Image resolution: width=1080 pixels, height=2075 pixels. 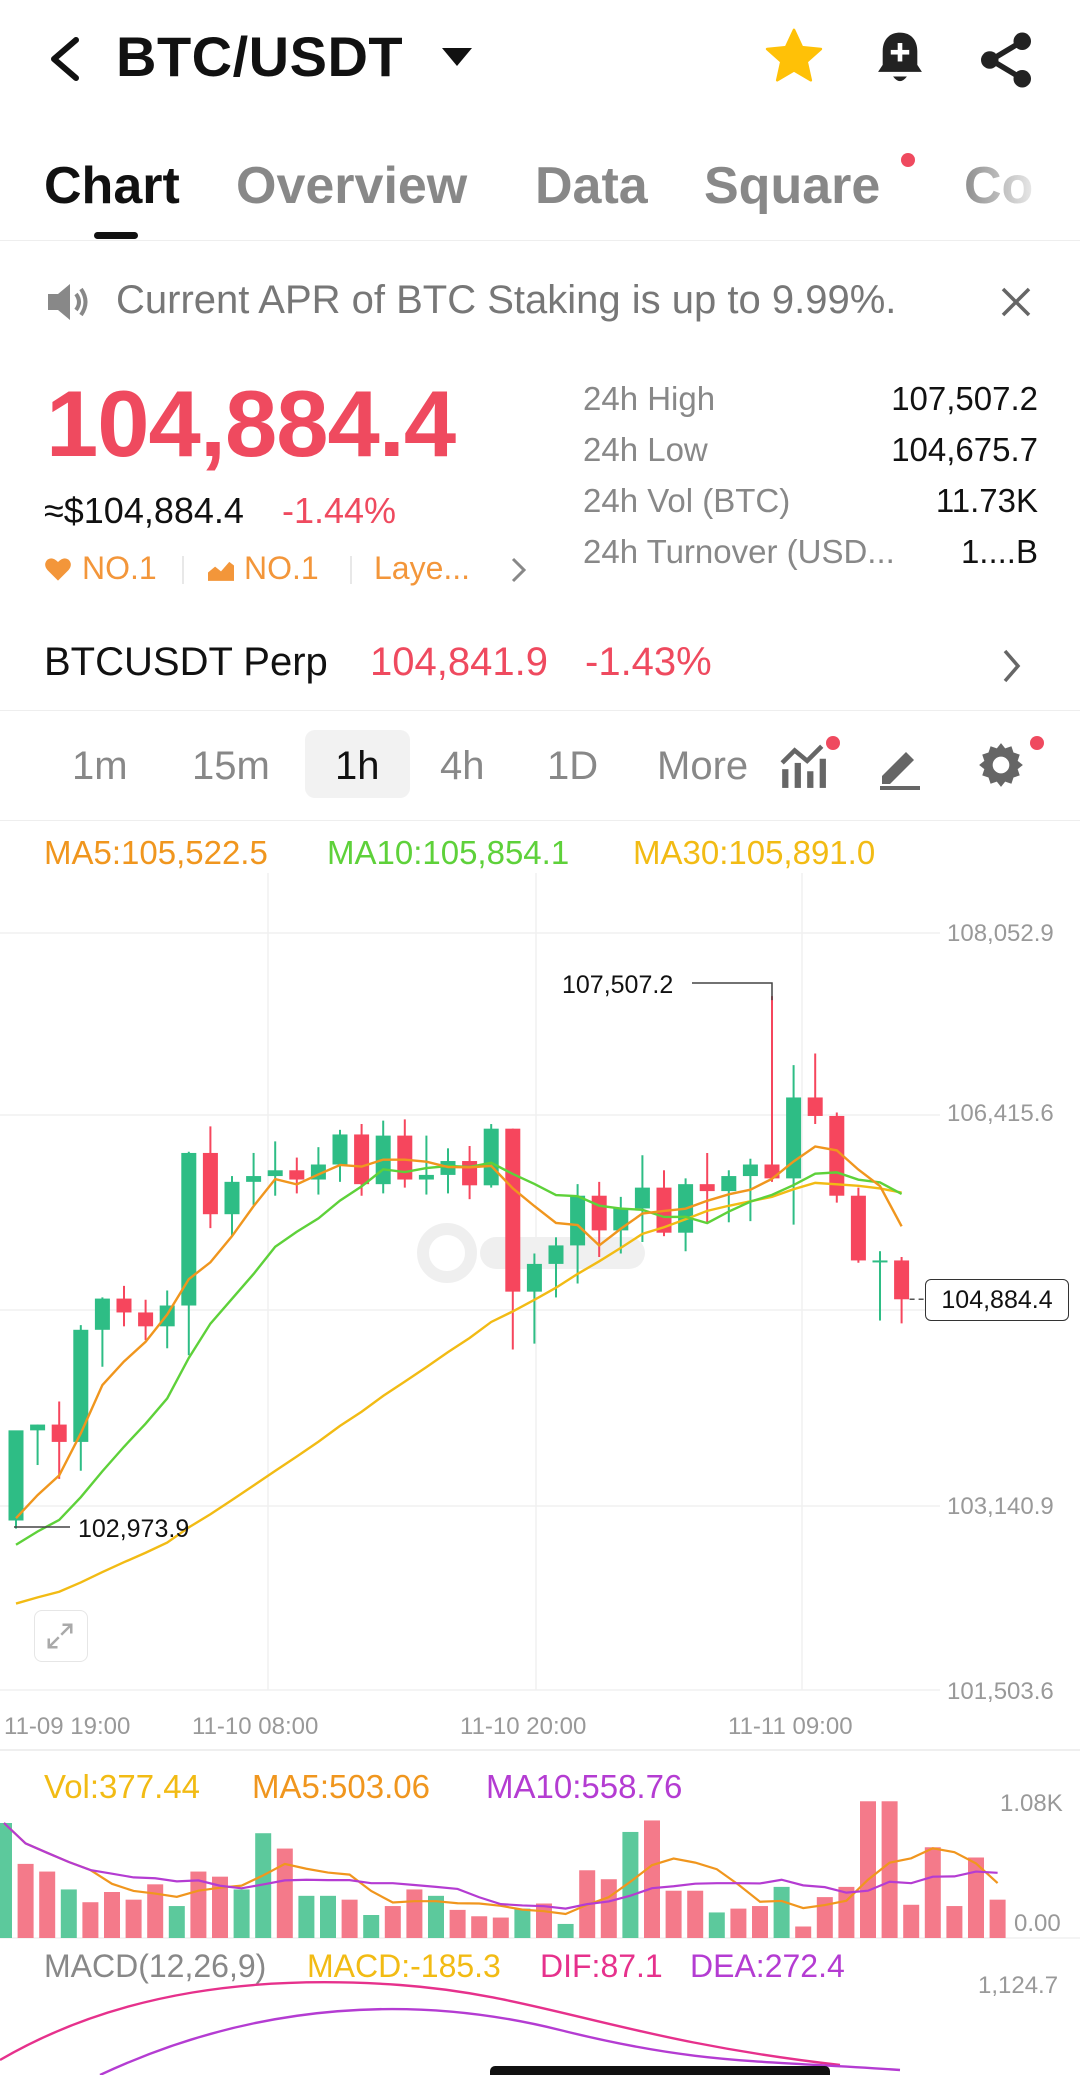 I want to click on y-axis-label: 103,140.9, so click(x=1000, y=1506).